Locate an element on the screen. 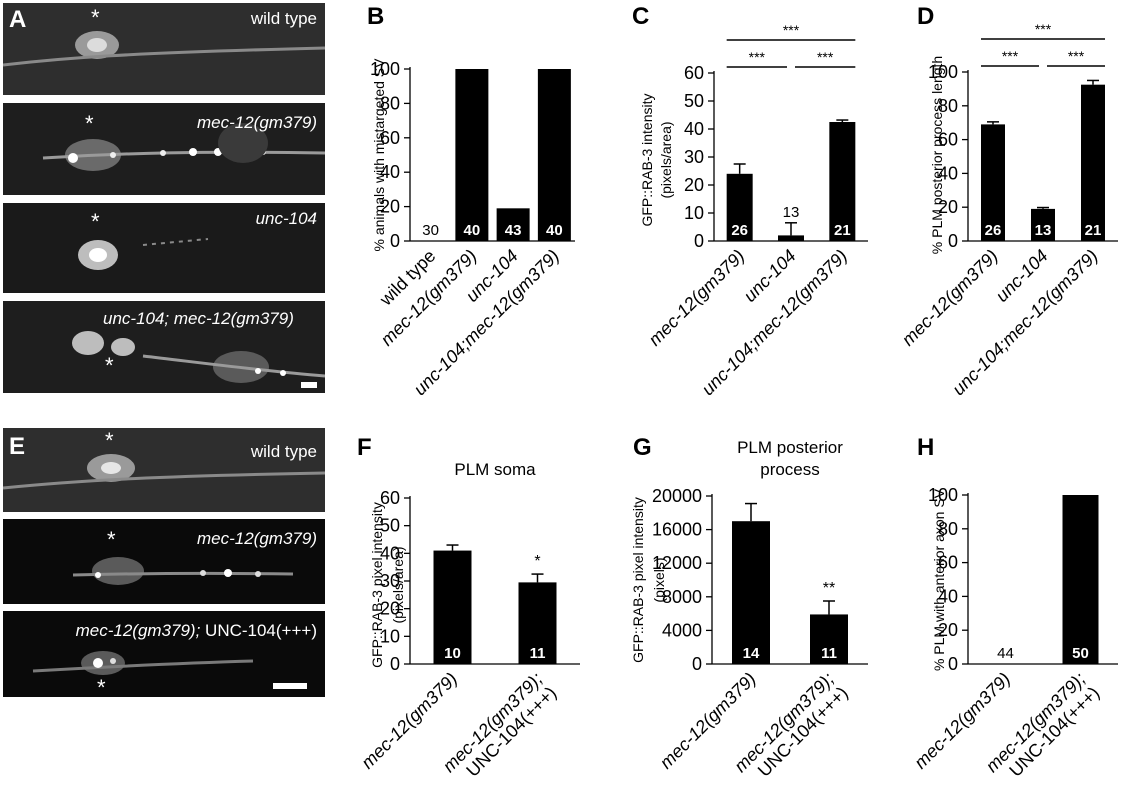 Image resolution: width=1133 pixels, height=800 pixels. n-label: 10 is located at coordinates (452, 653).